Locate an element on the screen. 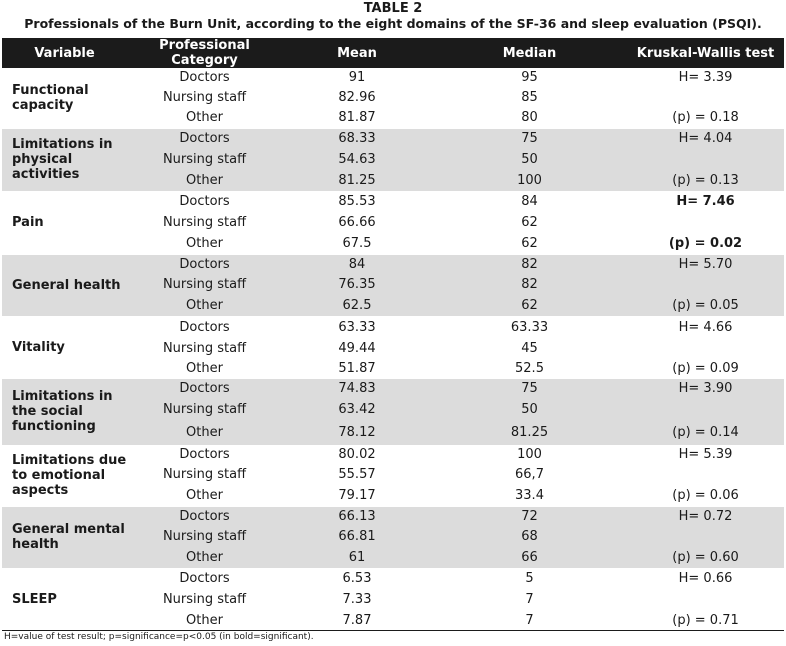 This screenshot has width=786, height=646. mean-cell: 79.17 is located at coordinates (357, 495).